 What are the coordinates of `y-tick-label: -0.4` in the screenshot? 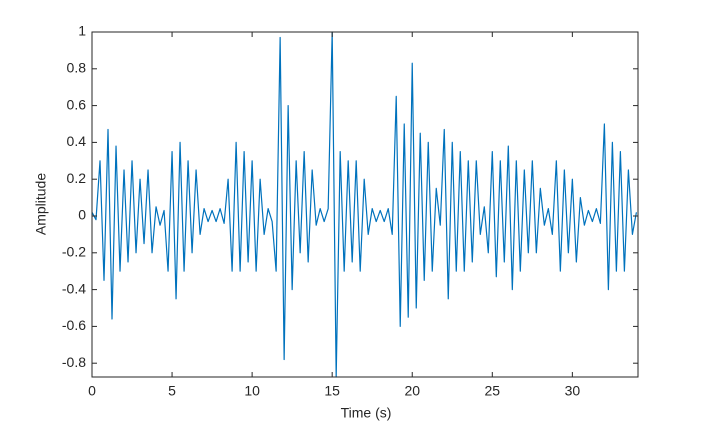 It's located at (74, 288).